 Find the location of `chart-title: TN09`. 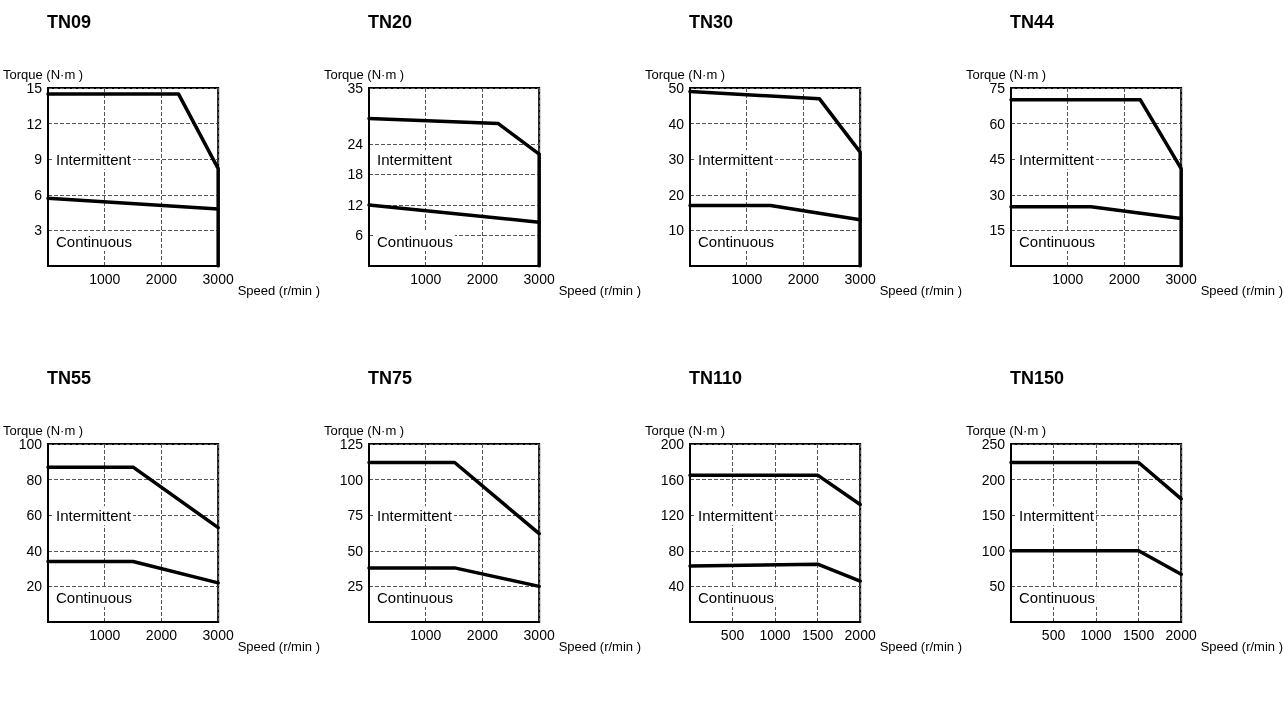

chart-title: TN09 is located at coordinates (69, 22).